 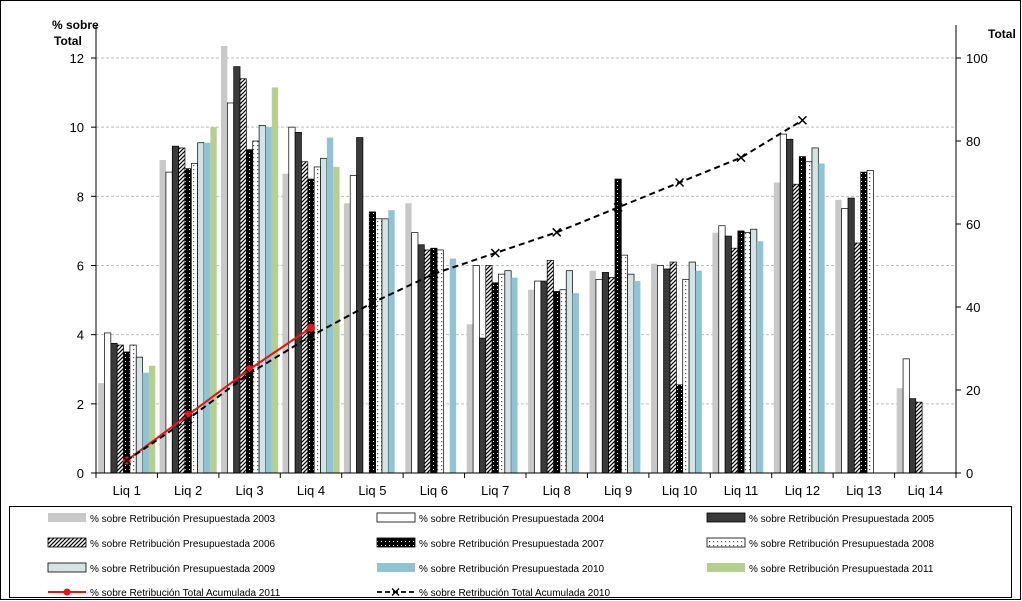 I want to click on legend-swatch-green, so click(x=726, y=567).